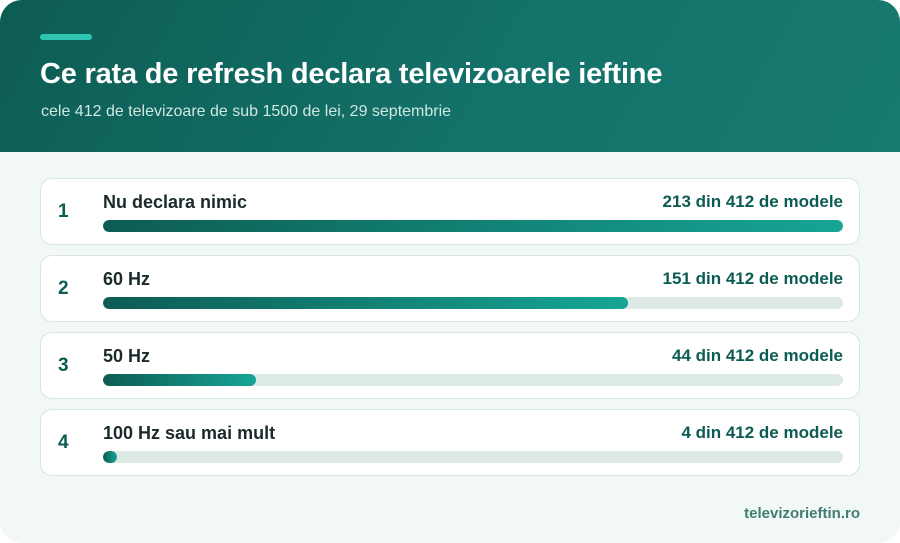  What do you see at coordinates (762, 432) in the screenshot?
I see `value-label: 4 din 412 de modele` at bounding box center [762, 432].